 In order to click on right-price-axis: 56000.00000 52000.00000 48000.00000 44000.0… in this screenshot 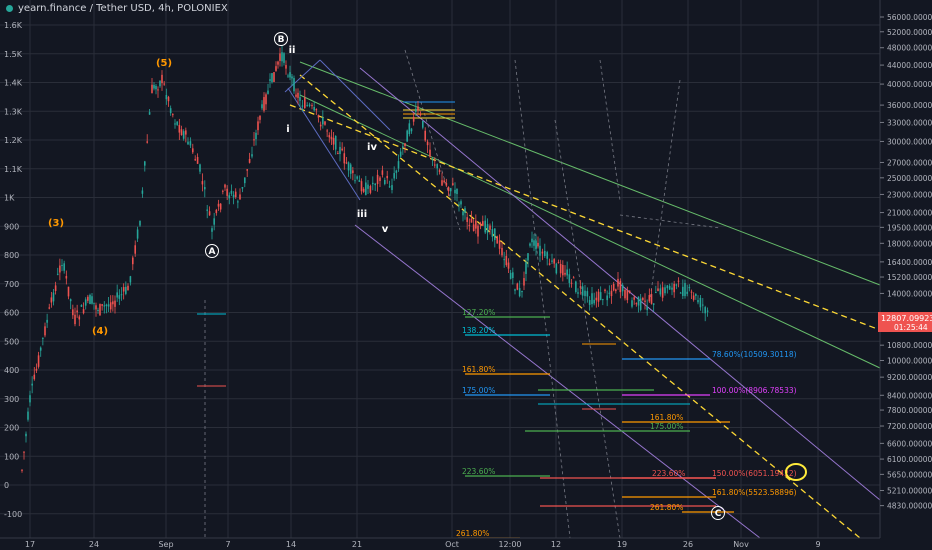, I will do `click(905, 275)`.